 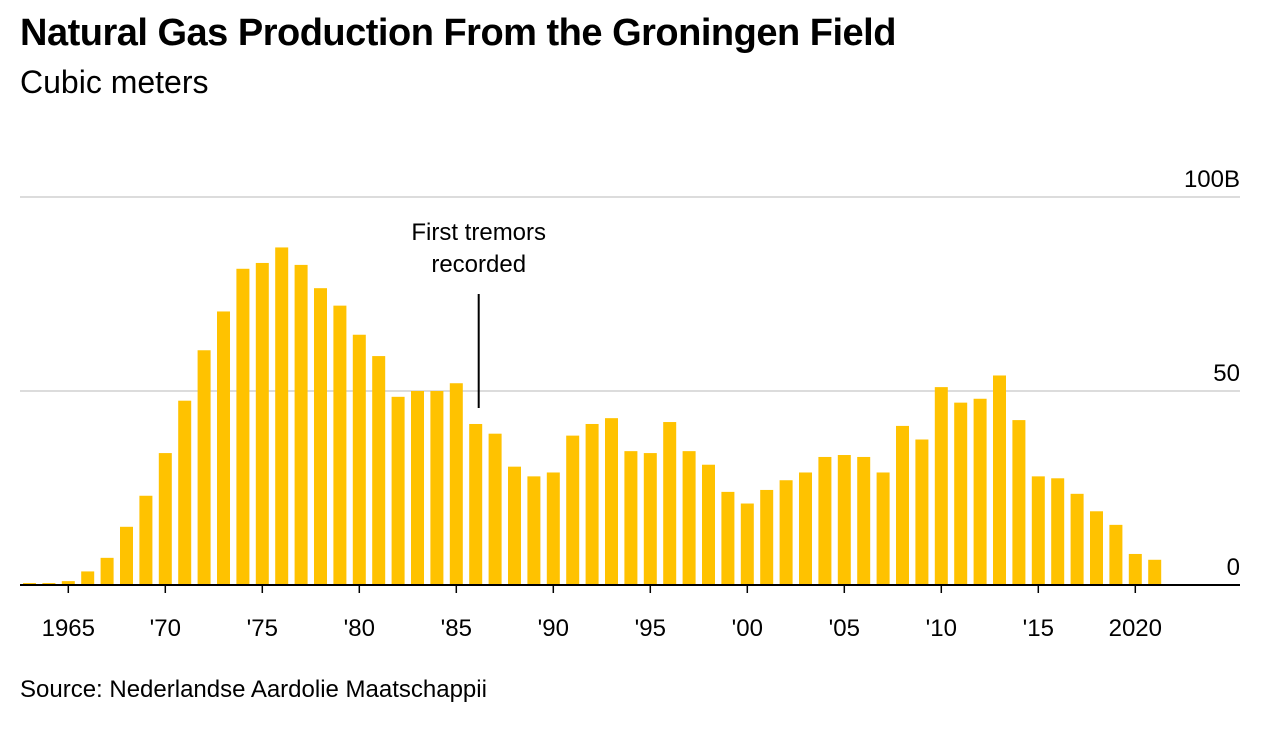 What do you see at coordinates (553, 628) in the screenshot?
I see `x-tick-label: '90` at bounding box center [553, 628].